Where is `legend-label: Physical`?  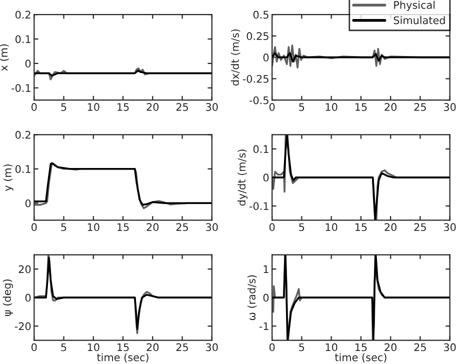 legend-label: Physical is located at coordinates (414, 5).